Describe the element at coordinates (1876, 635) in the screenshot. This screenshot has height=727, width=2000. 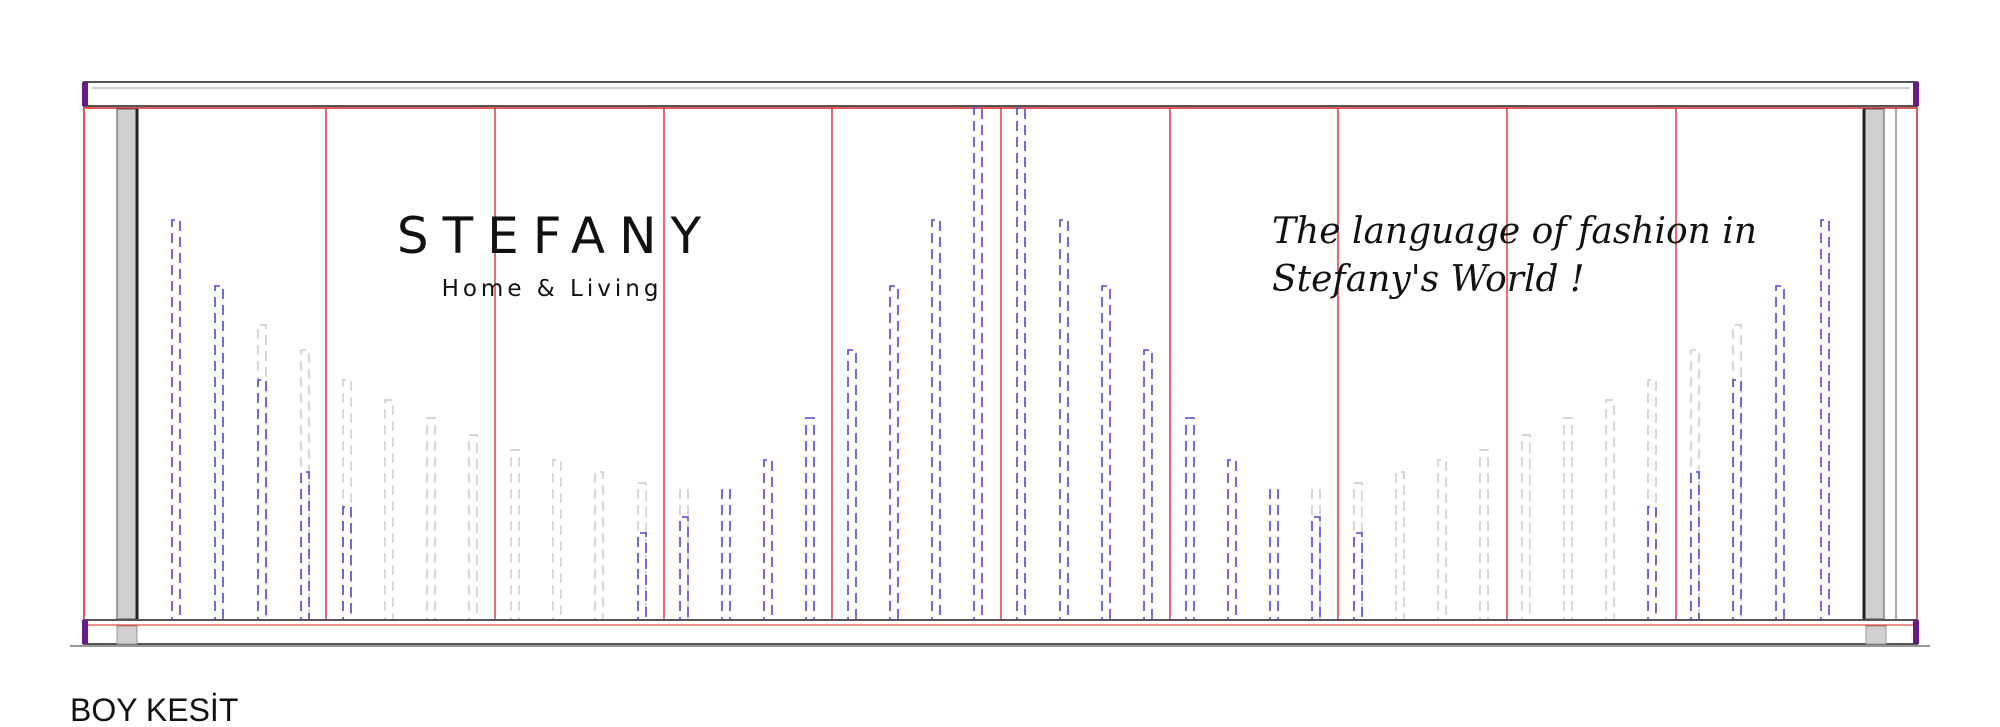
I see `right-column-foot` at that location.